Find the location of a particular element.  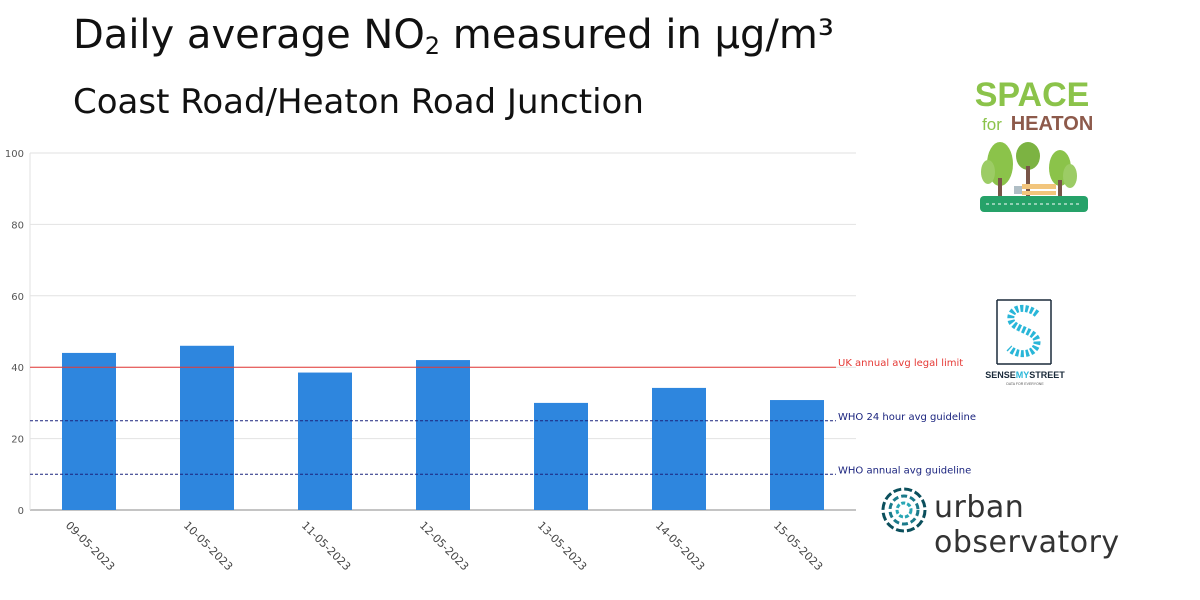

sensemystreet-logo: SENSEMYSTREET DATA FOR EVERYONE is located at coordinates (1025, 342).